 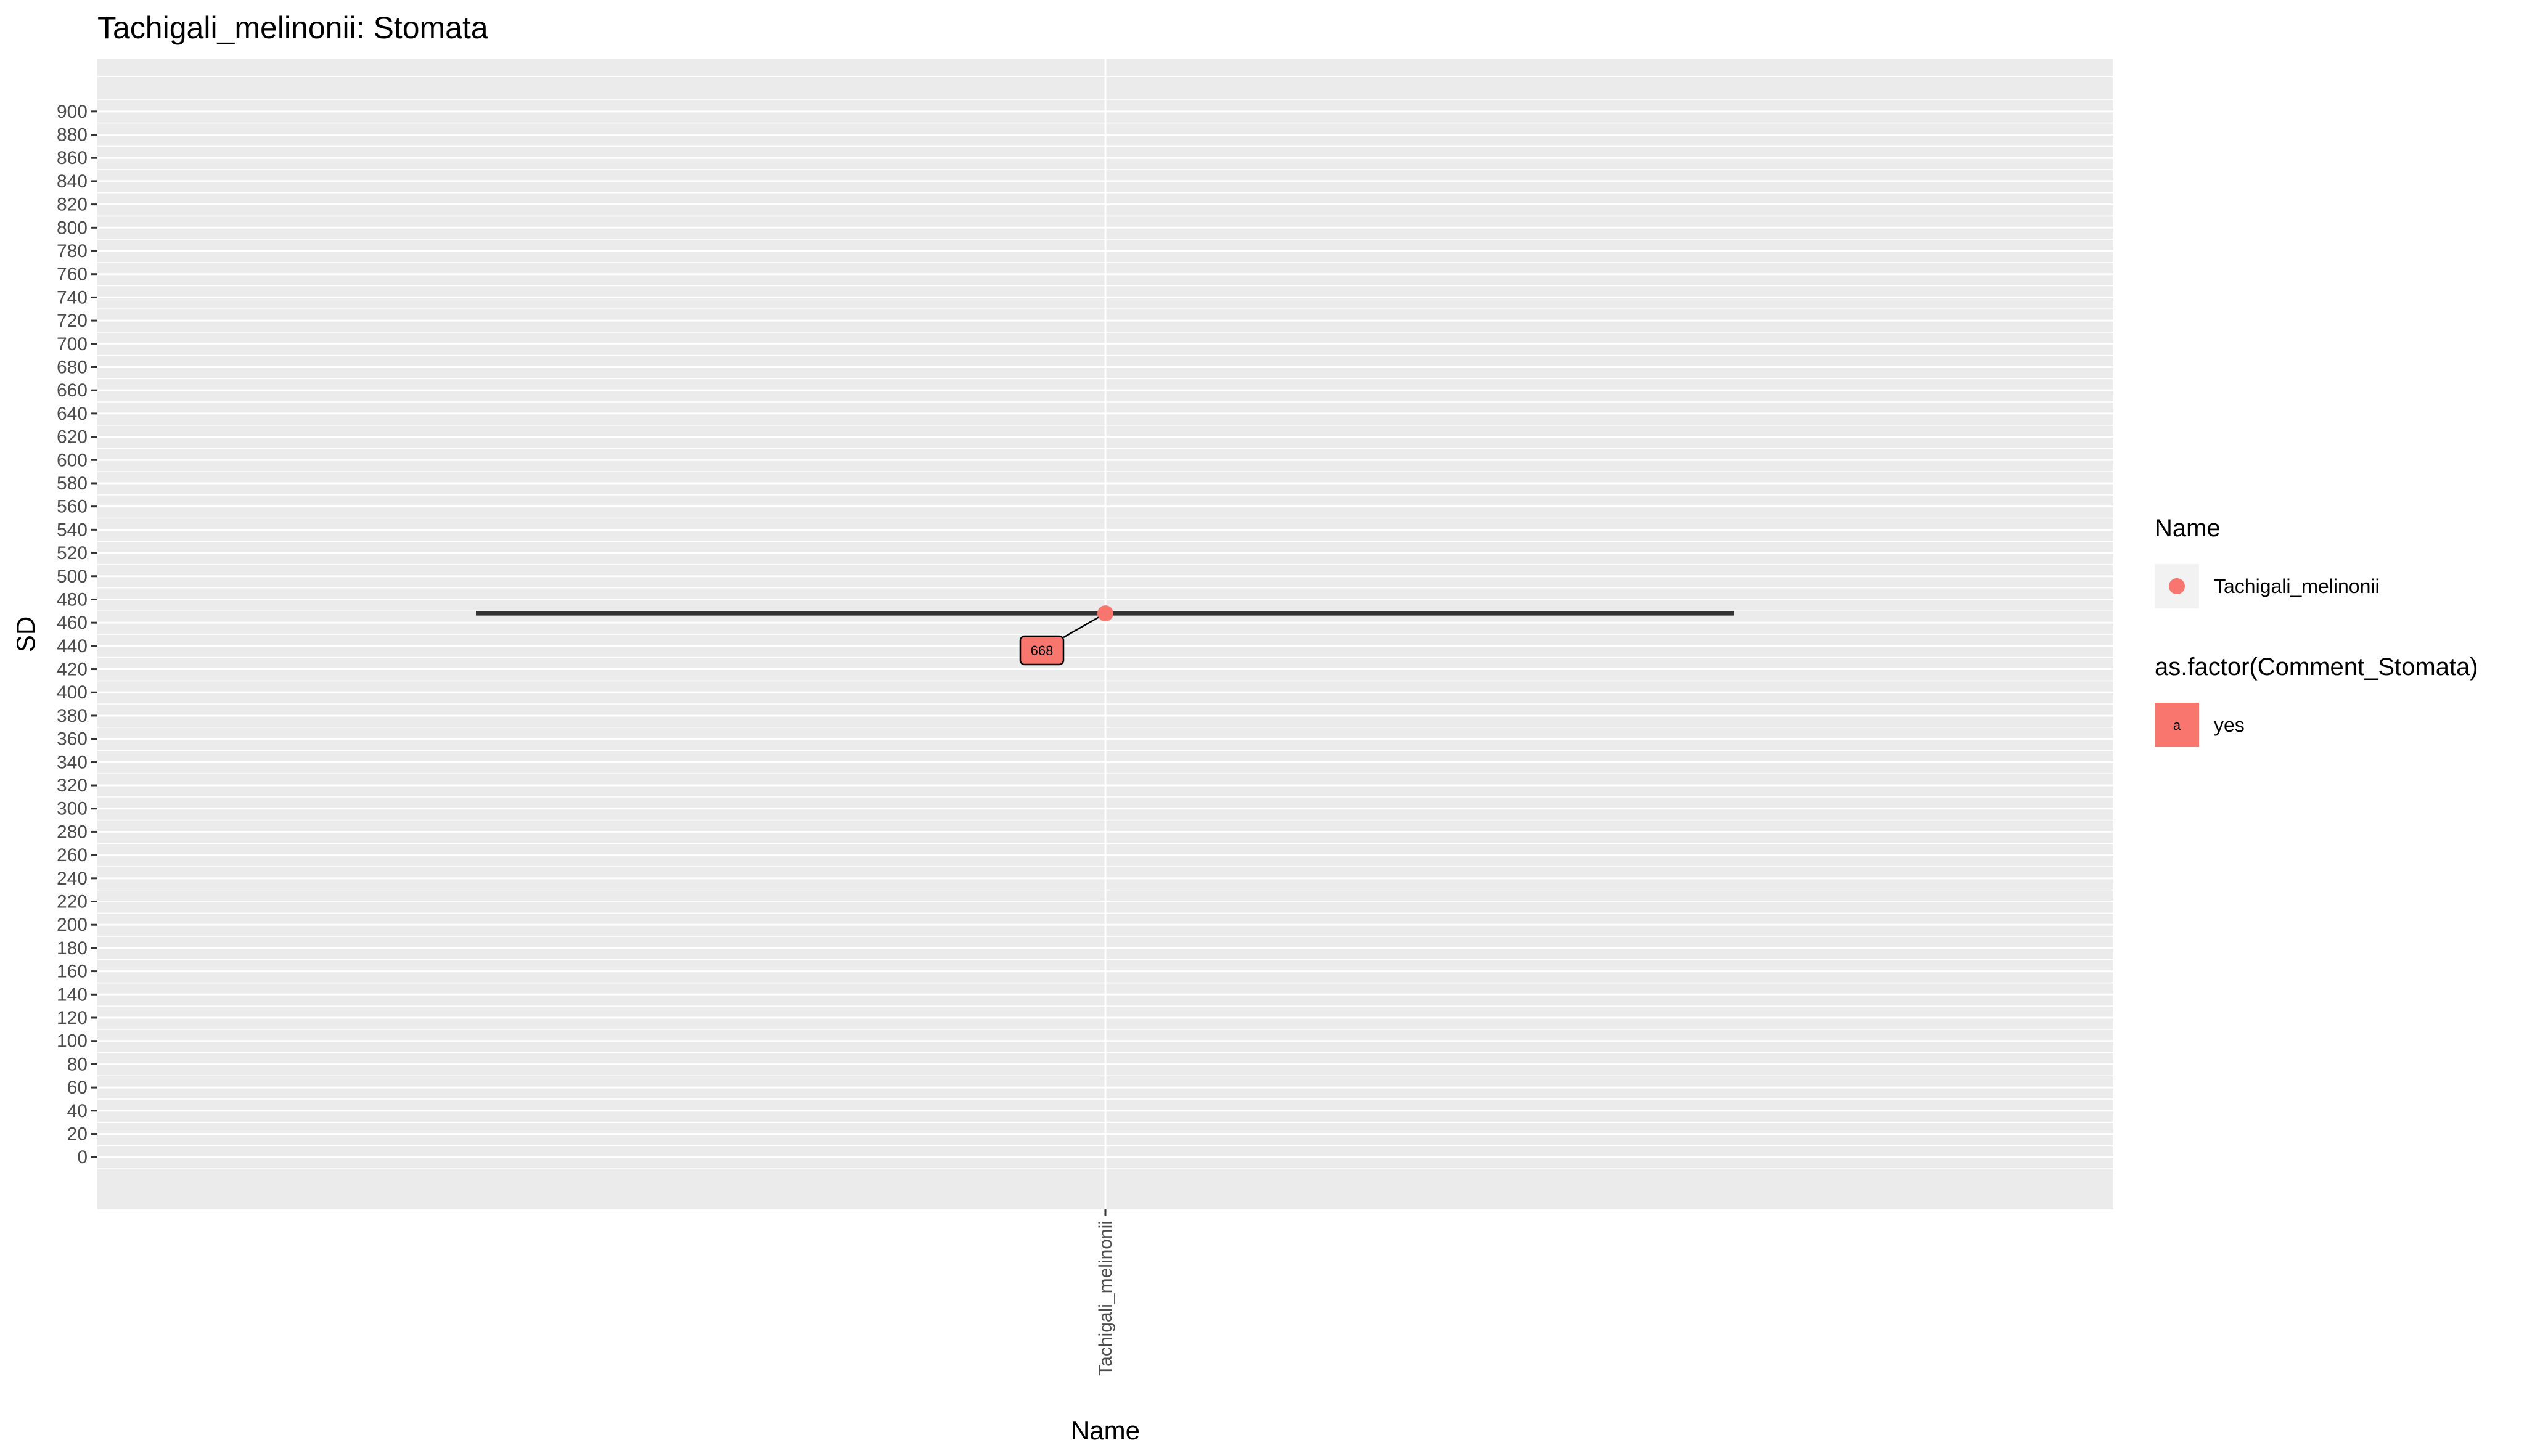 What do you see at coordinates (1106, 1298) in the screenshot?
I see `x-tick-label: Tachigali_melinonii` at bounding box center [1106, 1298].